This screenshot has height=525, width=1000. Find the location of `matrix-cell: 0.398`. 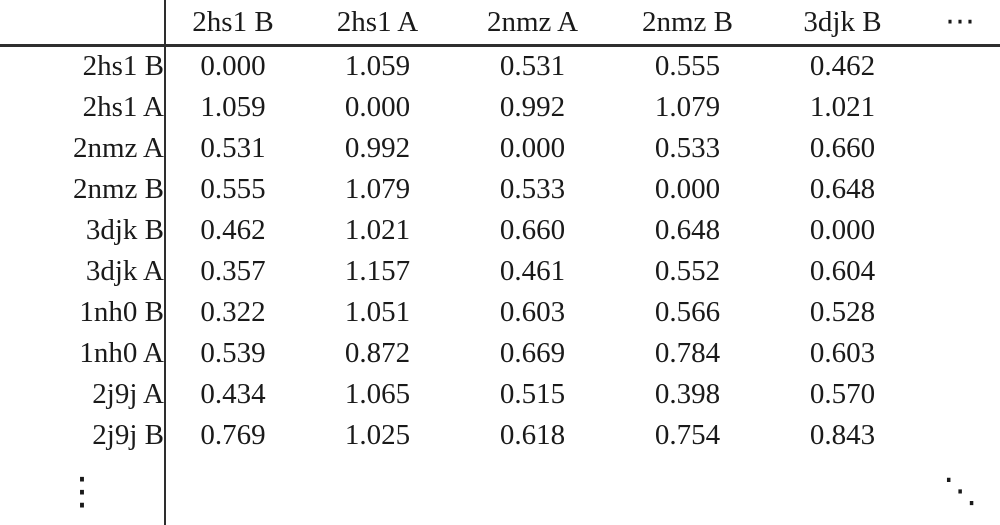

matrix-cell: 0.398 is located at coordinates (687, 393).